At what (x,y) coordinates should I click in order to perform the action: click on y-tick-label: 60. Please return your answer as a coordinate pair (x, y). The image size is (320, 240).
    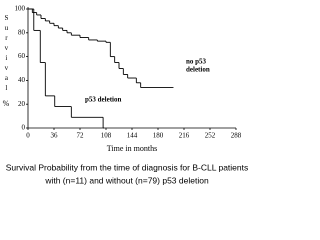
    Looking at the image, I should click on (22, 56).